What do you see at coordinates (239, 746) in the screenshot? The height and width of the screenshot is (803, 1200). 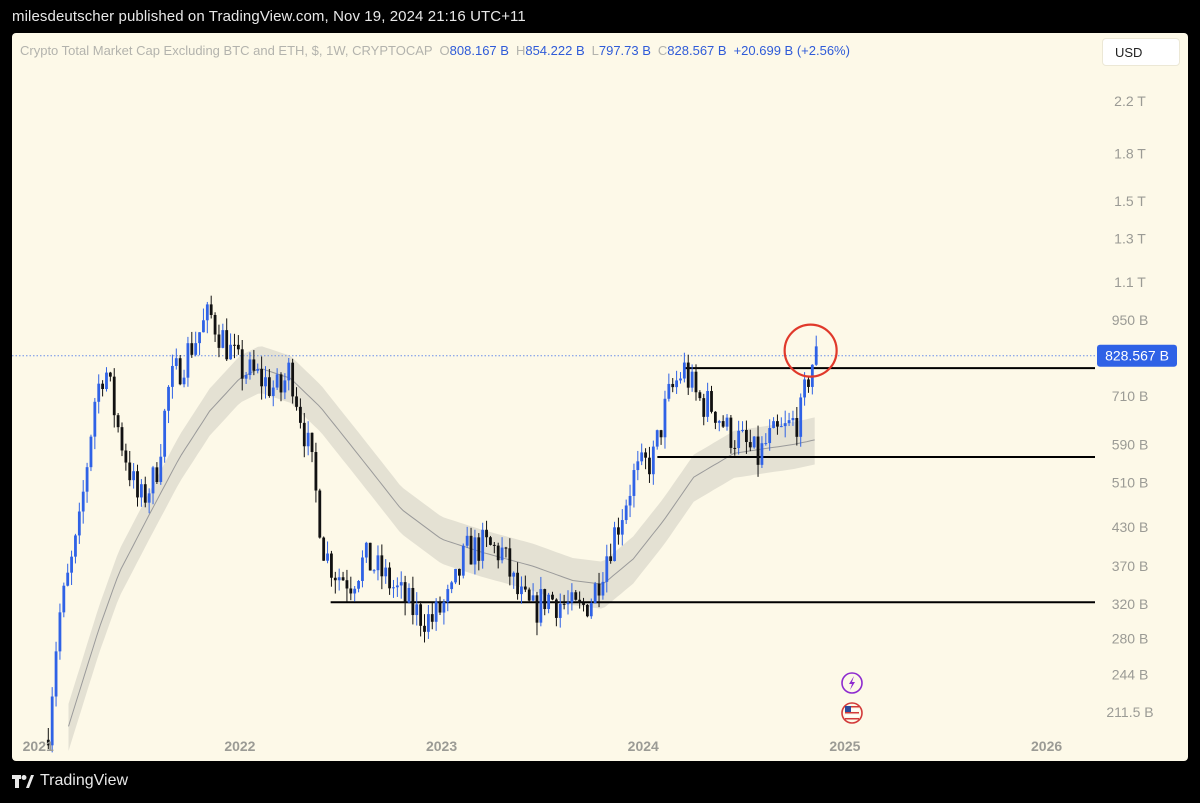 I see `x-tick-1: 2022` at bounding box center [239, 746].